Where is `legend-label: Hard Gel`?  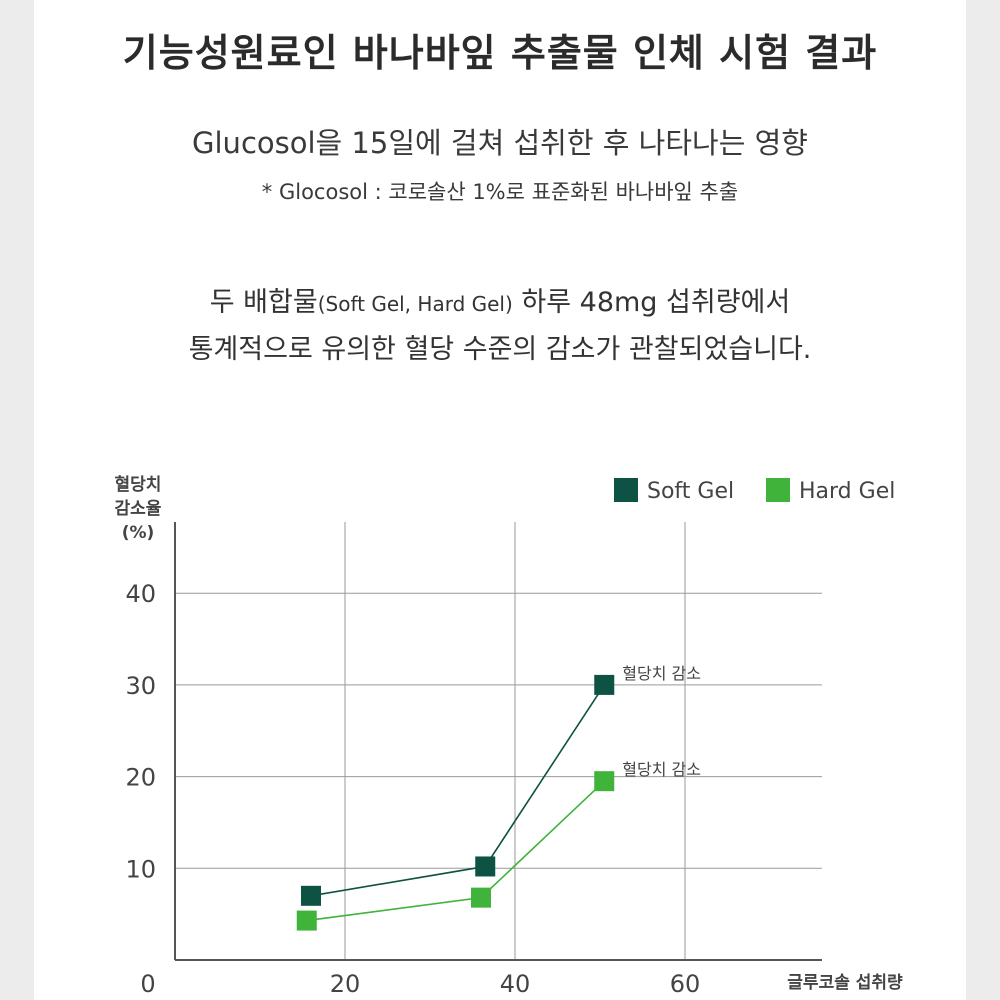
legend-label: Hard Gel is located at coordinates (847, 491).